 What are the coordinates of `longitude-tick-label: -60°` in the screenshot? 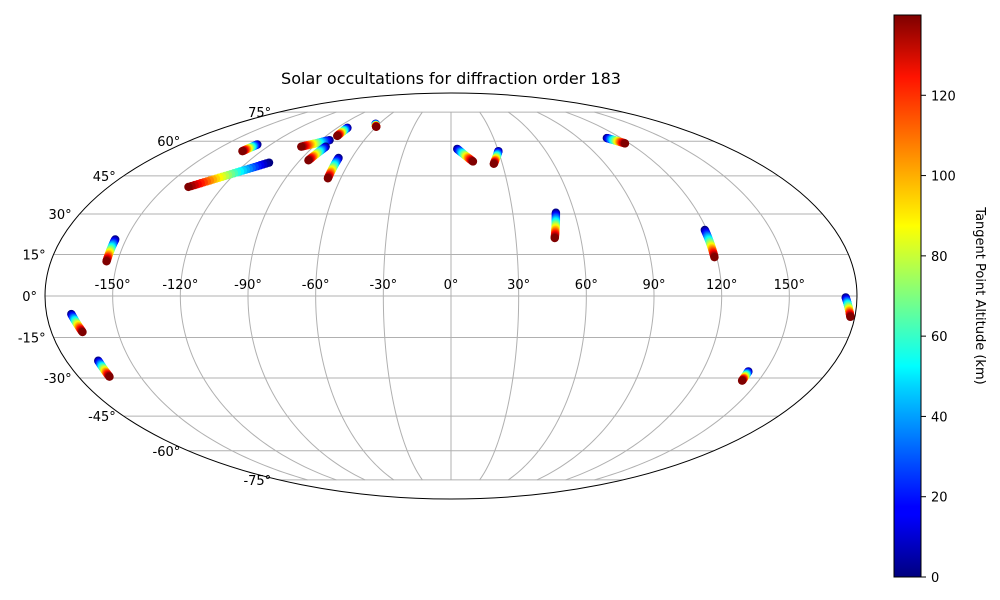 It's located at (316, 285).